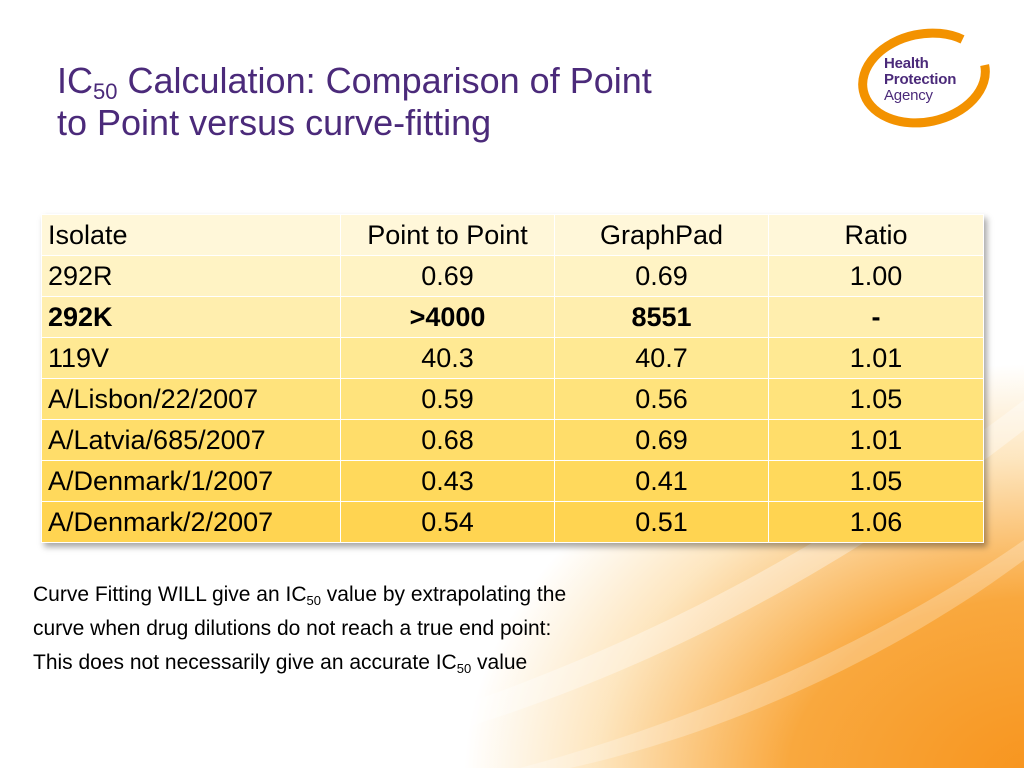  Describe the element at coordinates (191, 481) in the screenshot. I see `cell-isolate: A/Denmark/1/2007` at that location.